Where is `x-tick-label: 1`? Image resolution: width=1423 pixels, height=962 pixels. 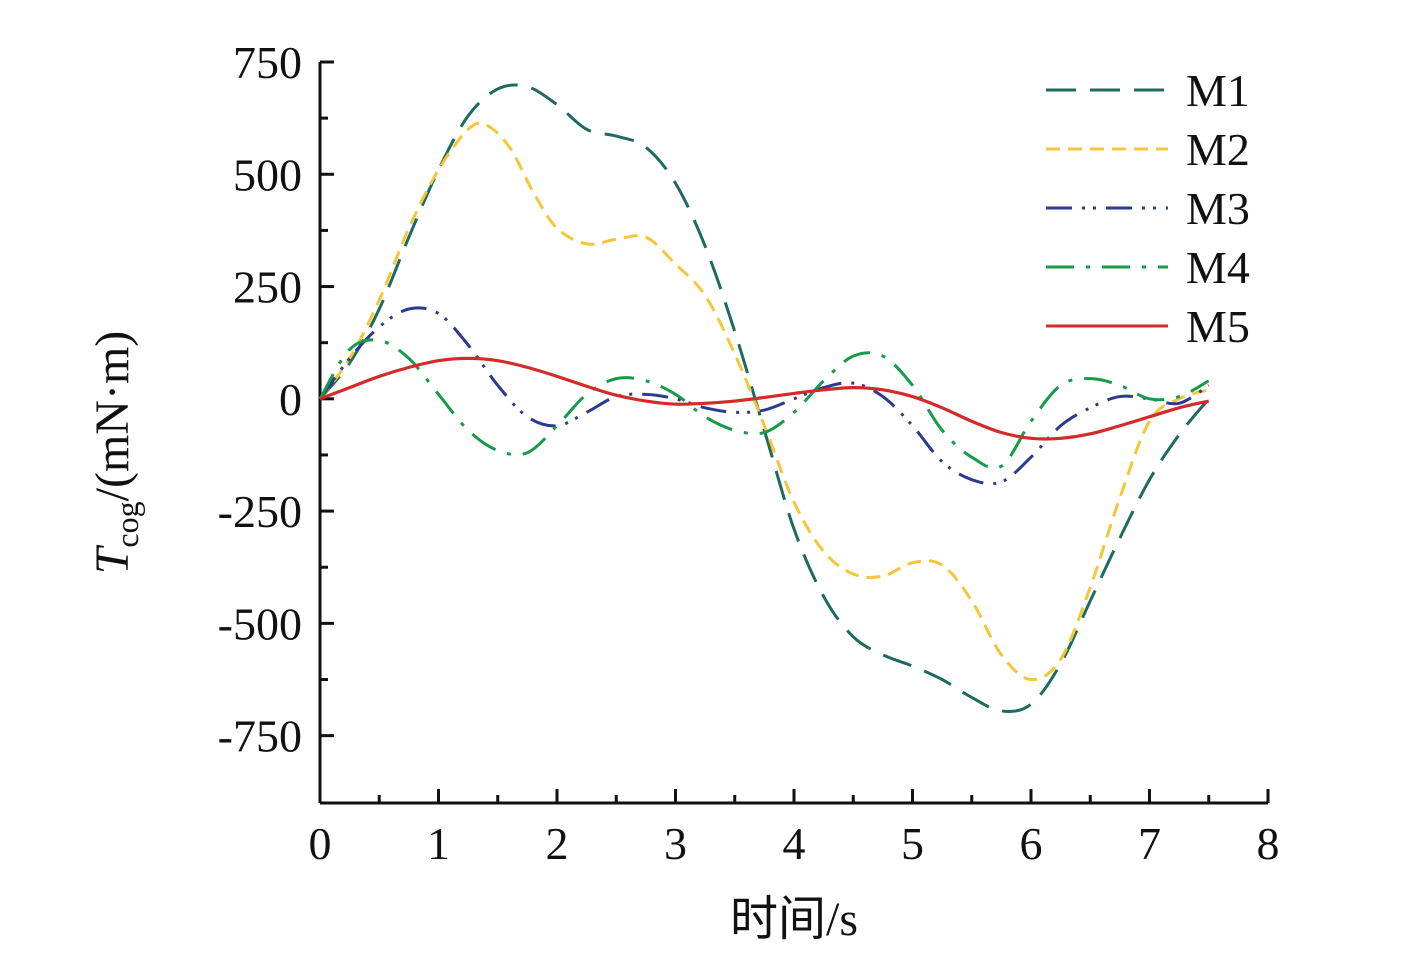
x-tick-label: 1 is located at coordinates (438, 843).